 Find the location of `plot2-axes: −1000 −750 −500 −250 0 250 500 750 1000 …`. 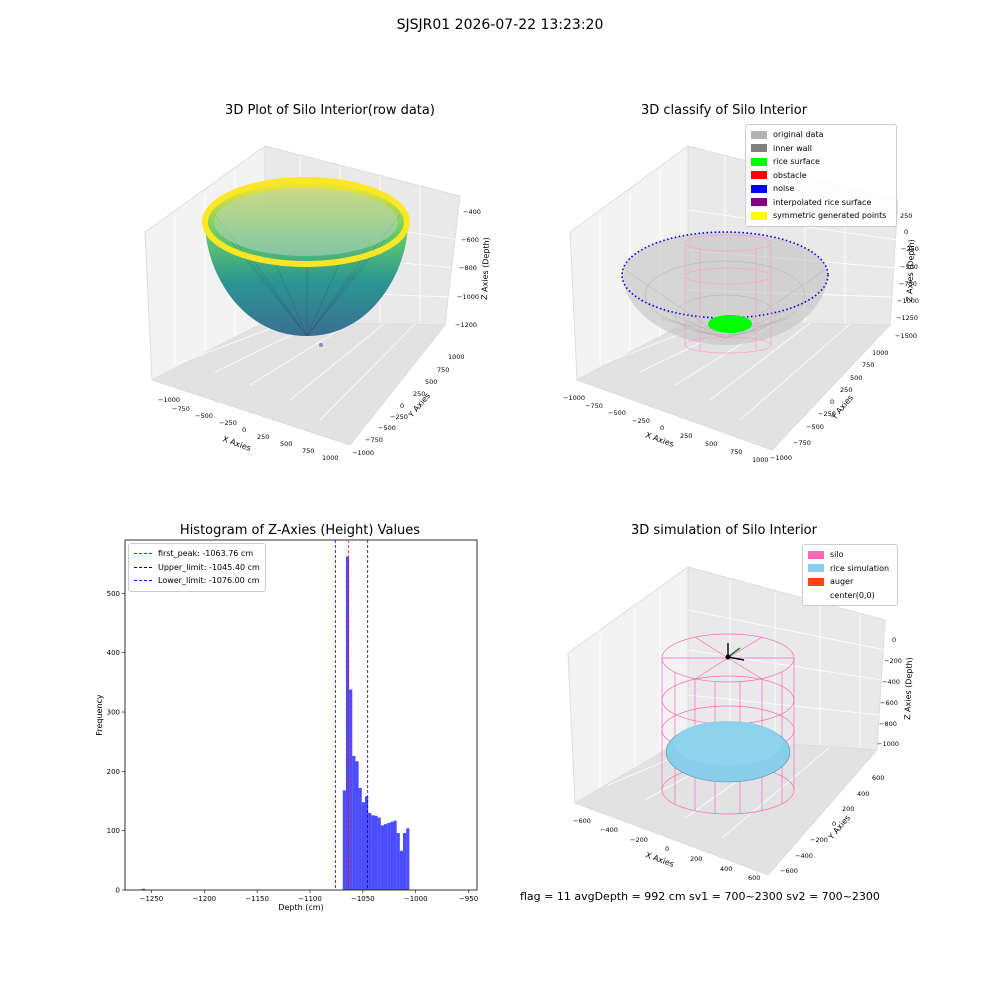

plot2-axes: −1000 −750 −500 −250 0 250 500 750 1000 … is located at coordinates (741, 304).